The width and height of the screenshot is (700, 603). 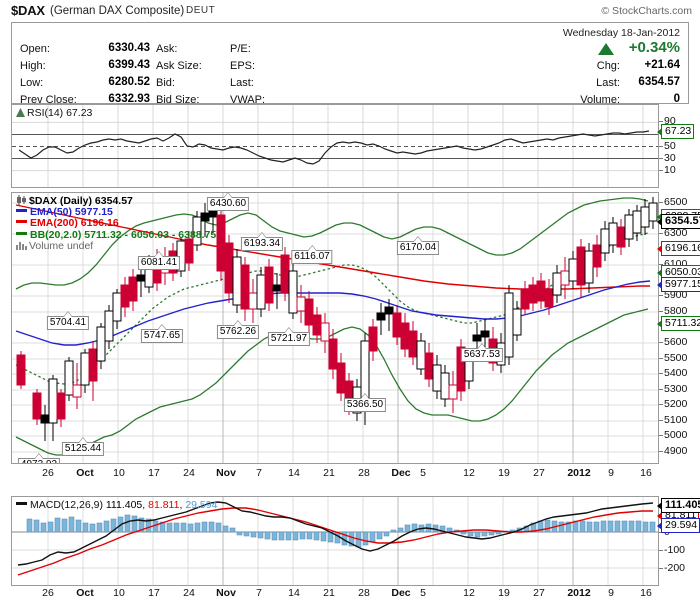 What do you see at coordinates (678, 323) in the screenshot?
I see `price-flag-bb-lower: 5711.32` at bounding box center [678, 323].